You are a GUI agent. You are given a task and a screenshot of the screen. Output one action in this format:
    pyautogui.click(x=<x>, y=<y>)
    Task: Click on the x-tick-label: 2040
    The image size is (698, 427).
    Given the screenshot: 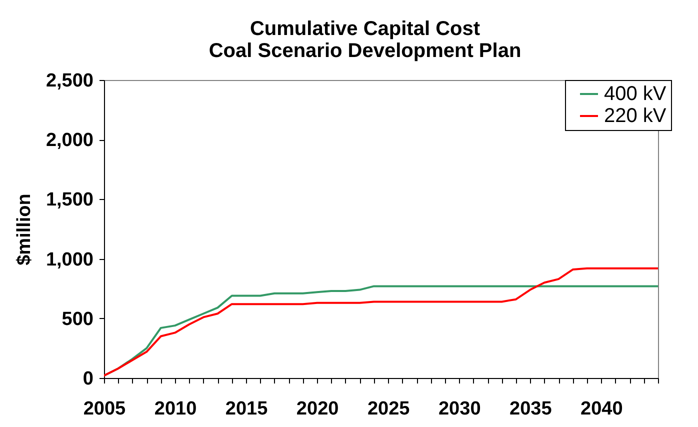 What is the action you would take?
    pyautogui.click(x=601, y=409)
    